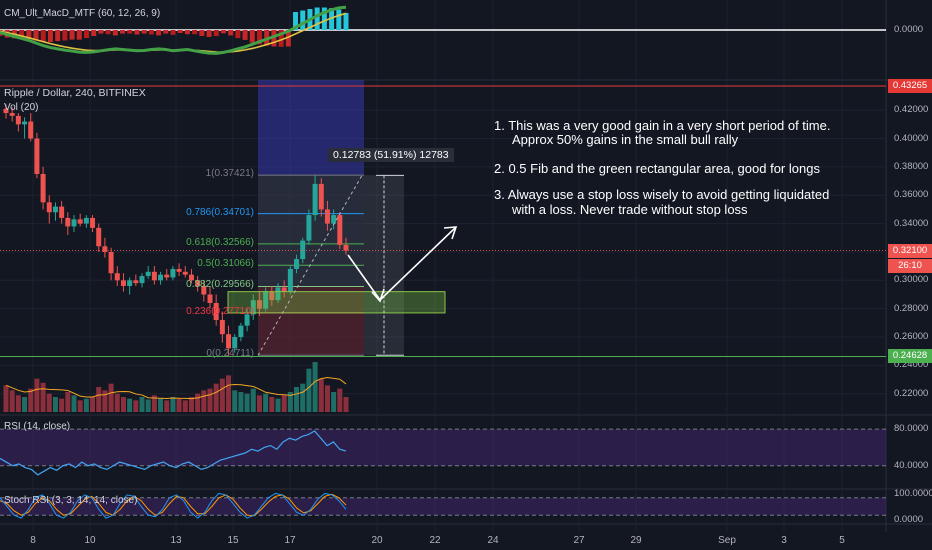  Describe the element at coordinates (90, 540) in the screenshot. I see `x-tick-label: 10` at that location.